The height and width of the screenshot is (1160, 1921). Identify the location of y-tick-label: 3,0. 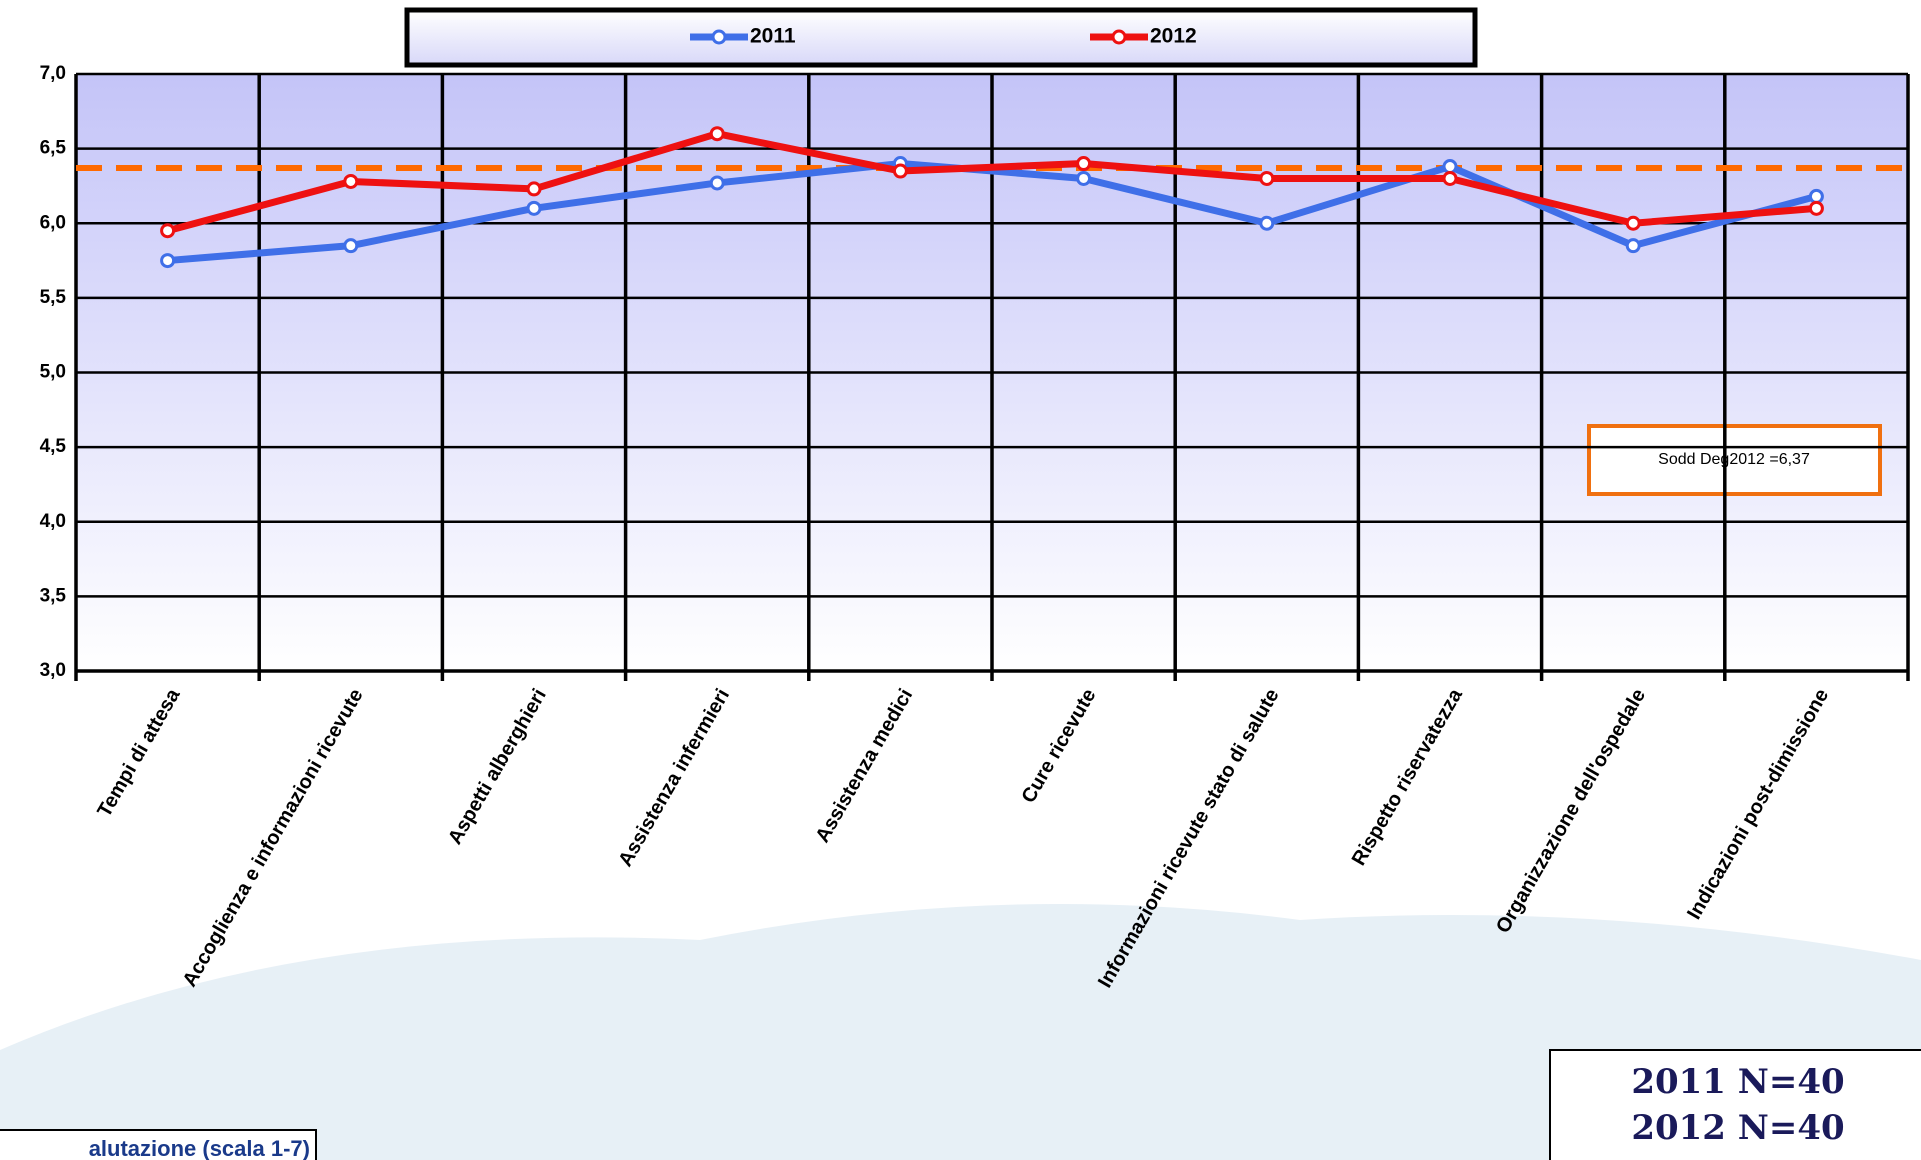
(53, 670).